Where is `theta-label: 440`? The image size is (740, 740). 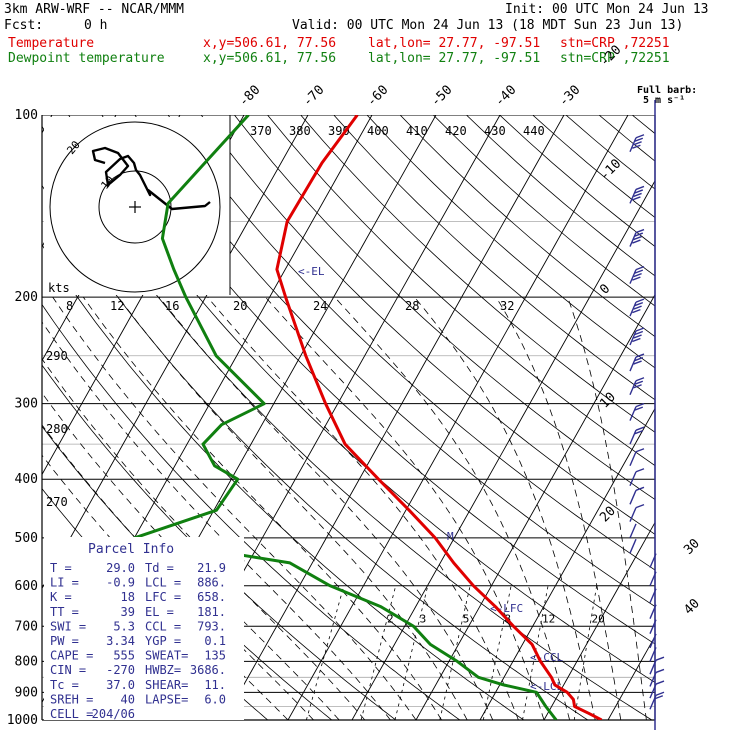
theta-label: 440 is located at coordinates (534, 131).